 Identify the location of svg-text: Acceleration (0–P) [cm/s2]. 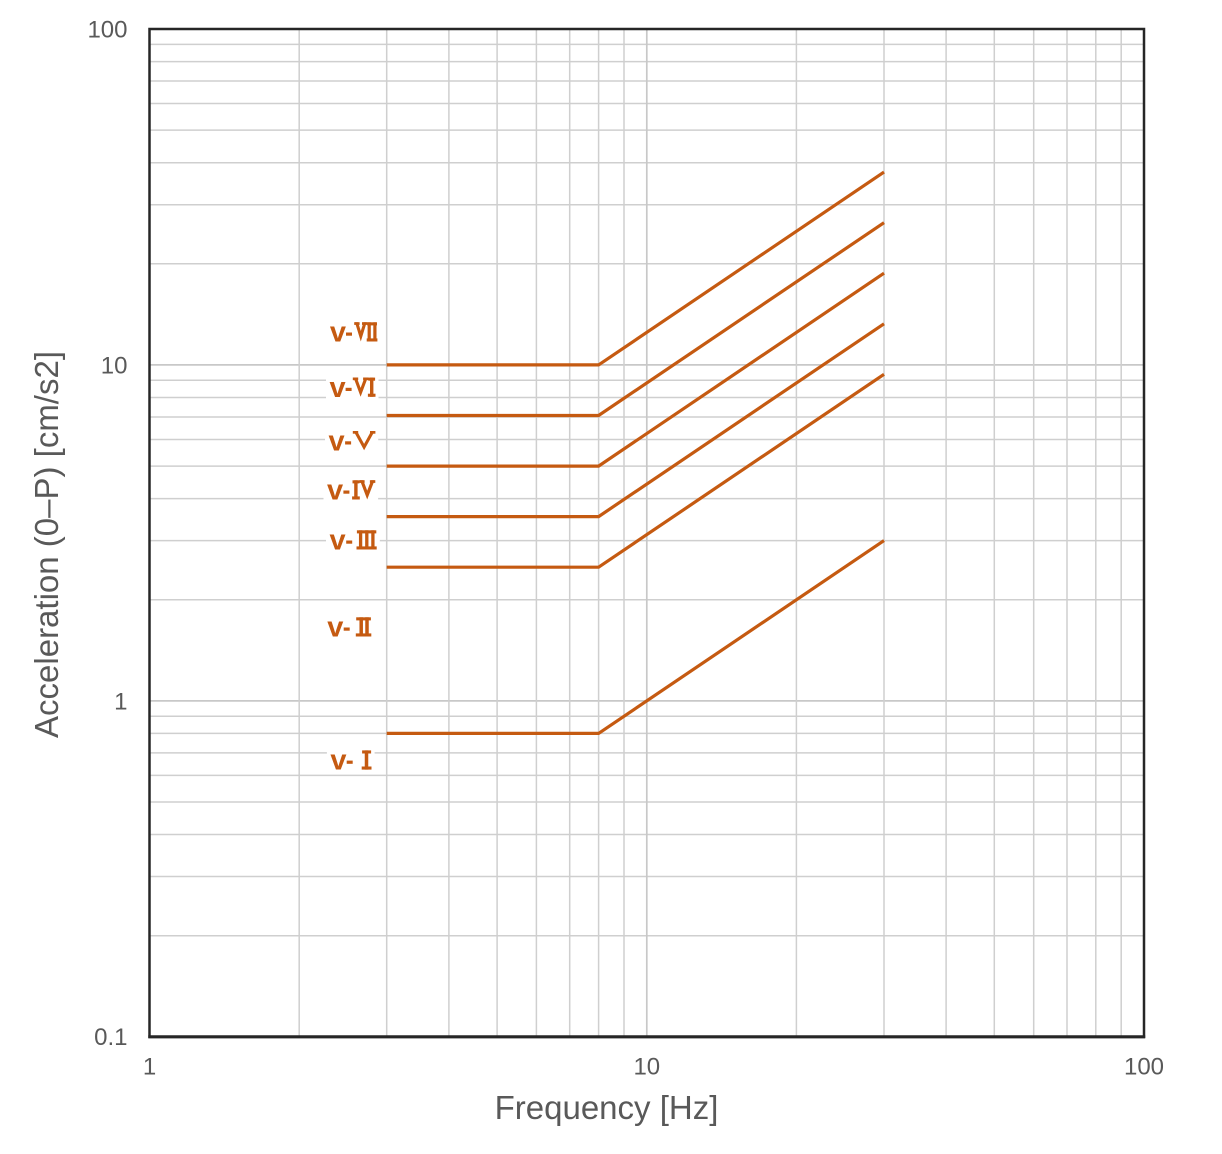
(46, 544).